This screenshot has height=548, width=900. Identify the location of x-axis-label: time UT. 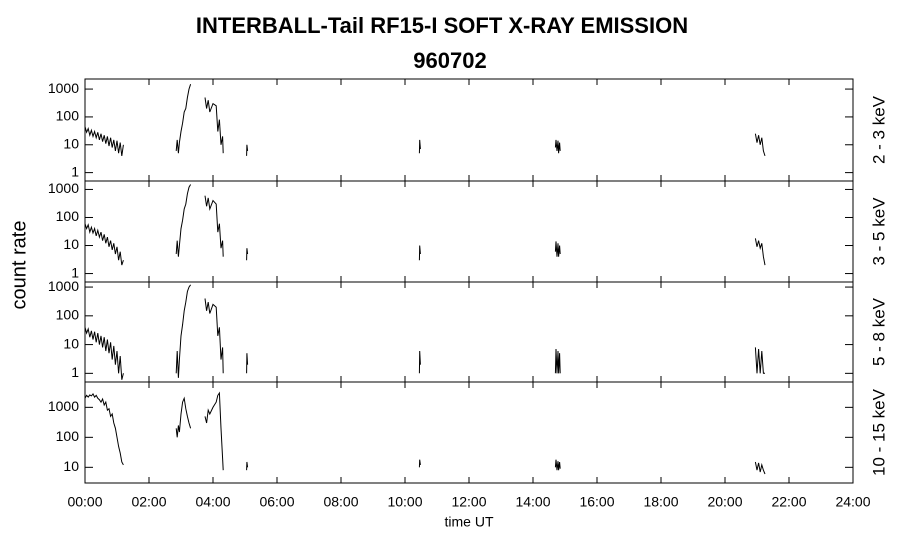
(469, 522).